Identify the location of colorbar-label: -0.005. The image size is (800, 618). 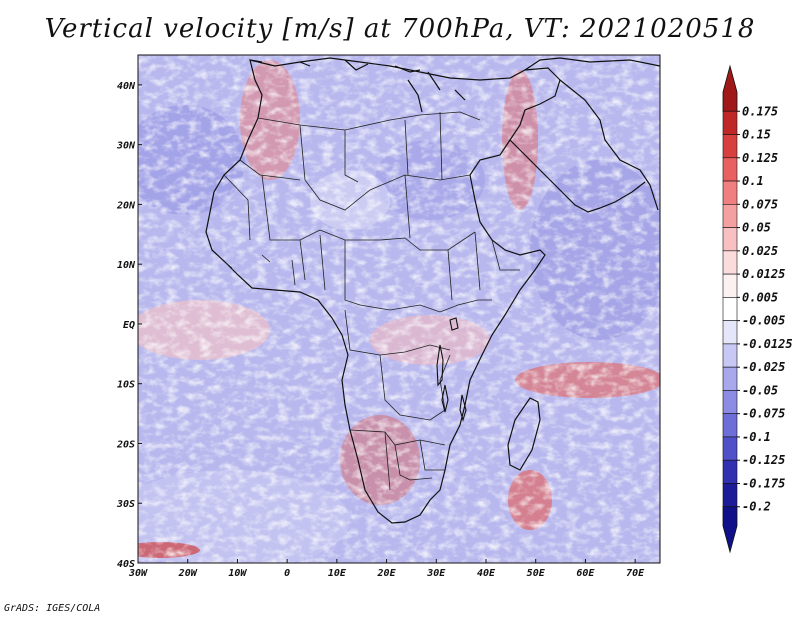
(763, 321).